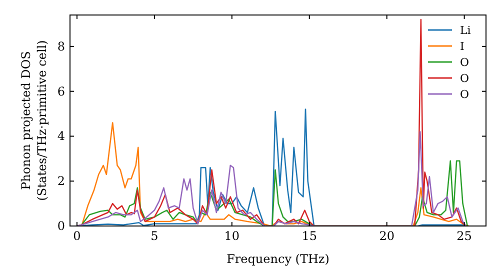  I want to click on y-tick-label: 8, so click(61, 46).